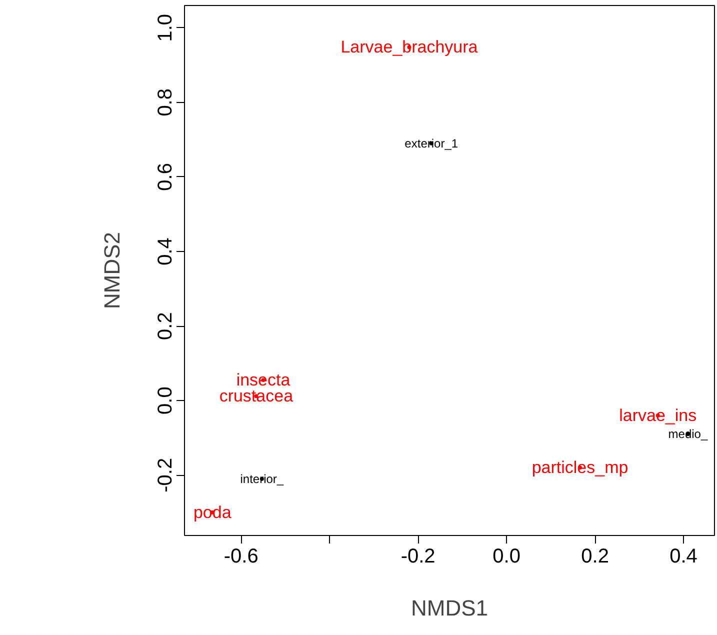 This screenshot has width=717, height=635. What do you see at coordinates (165, 28) in the screenshot?
I see `y-tick-label: 1.0` at bounding box center [165, 28].